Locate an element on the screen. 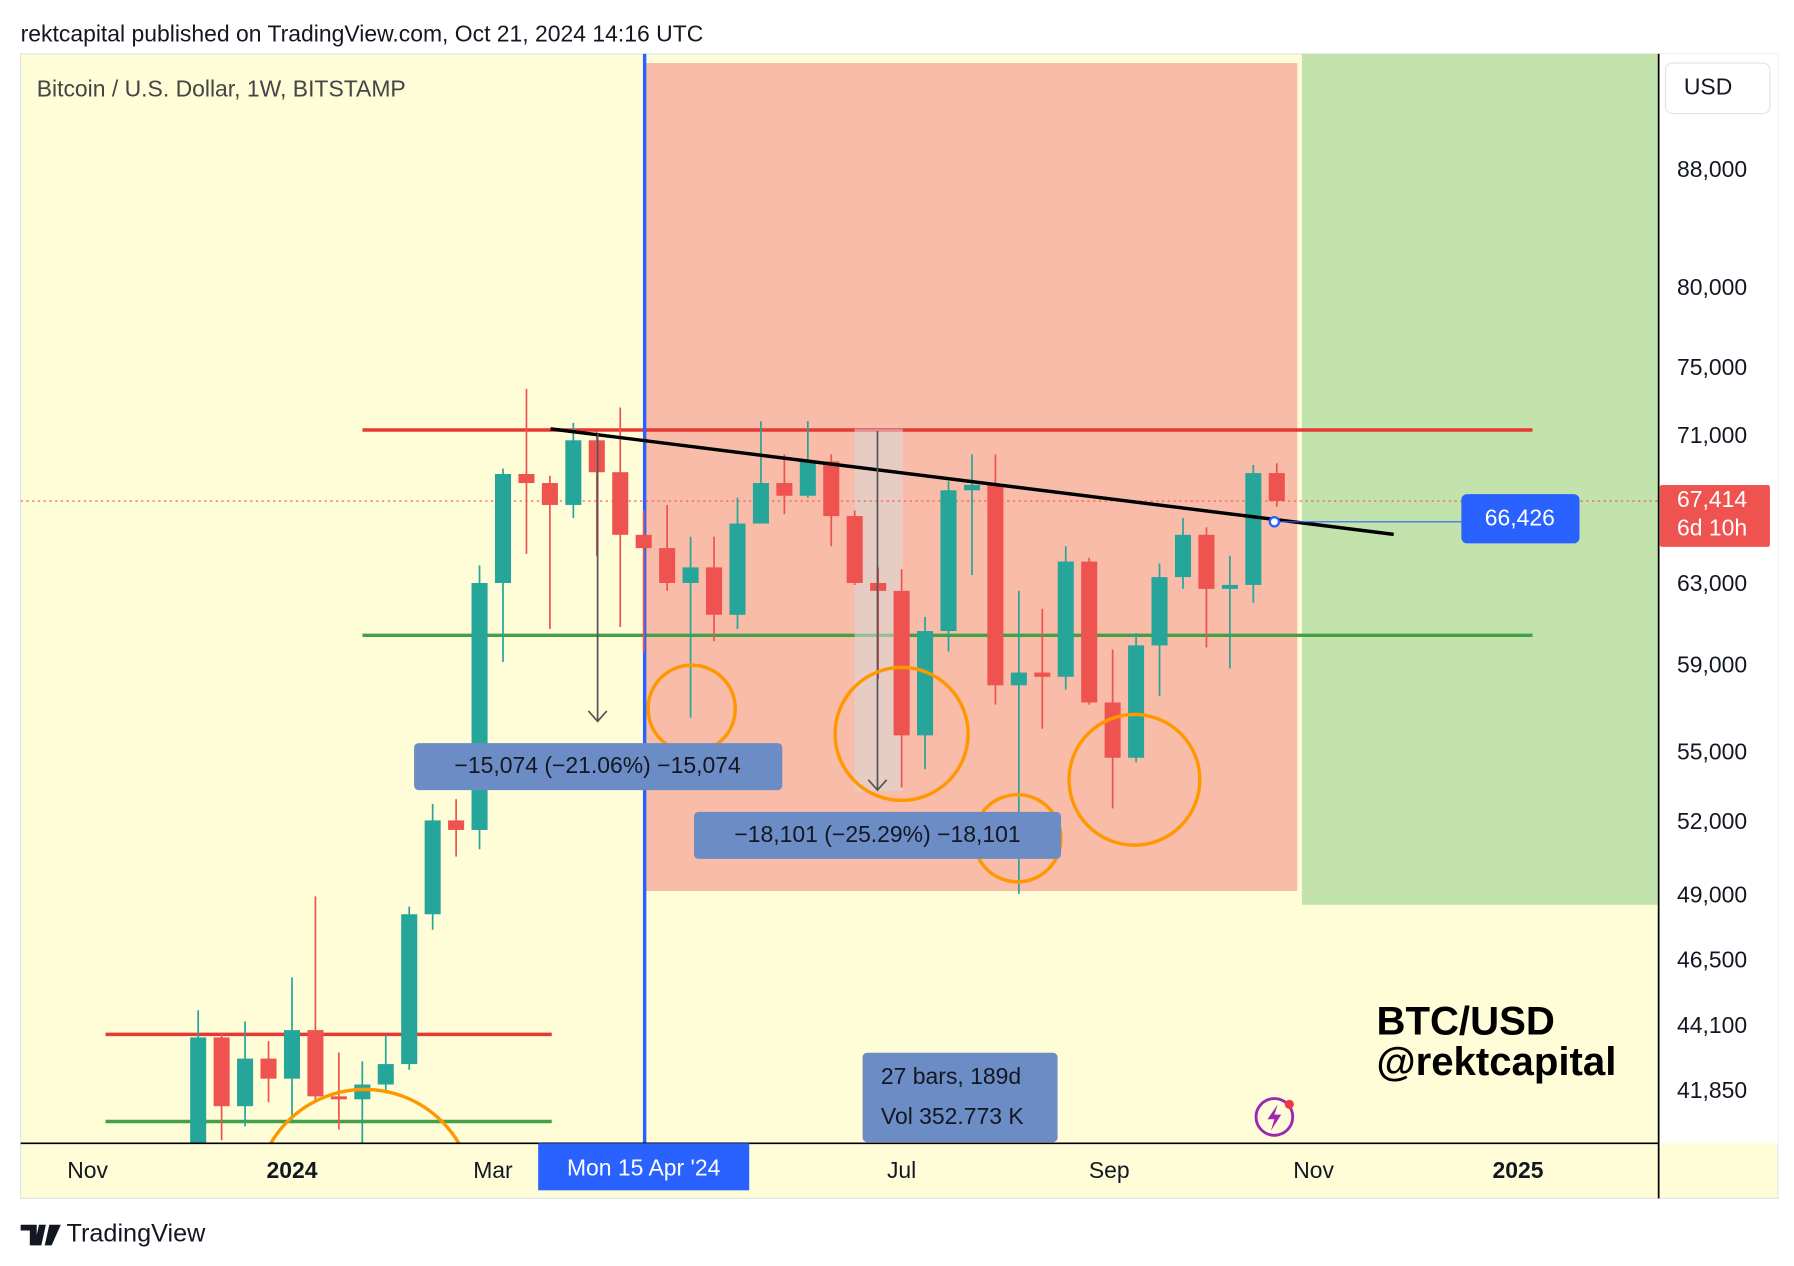 The width and height of the screenshot is (1794, 1266). x-tick-label: 2025 is located at coordinates (1517, 1170).